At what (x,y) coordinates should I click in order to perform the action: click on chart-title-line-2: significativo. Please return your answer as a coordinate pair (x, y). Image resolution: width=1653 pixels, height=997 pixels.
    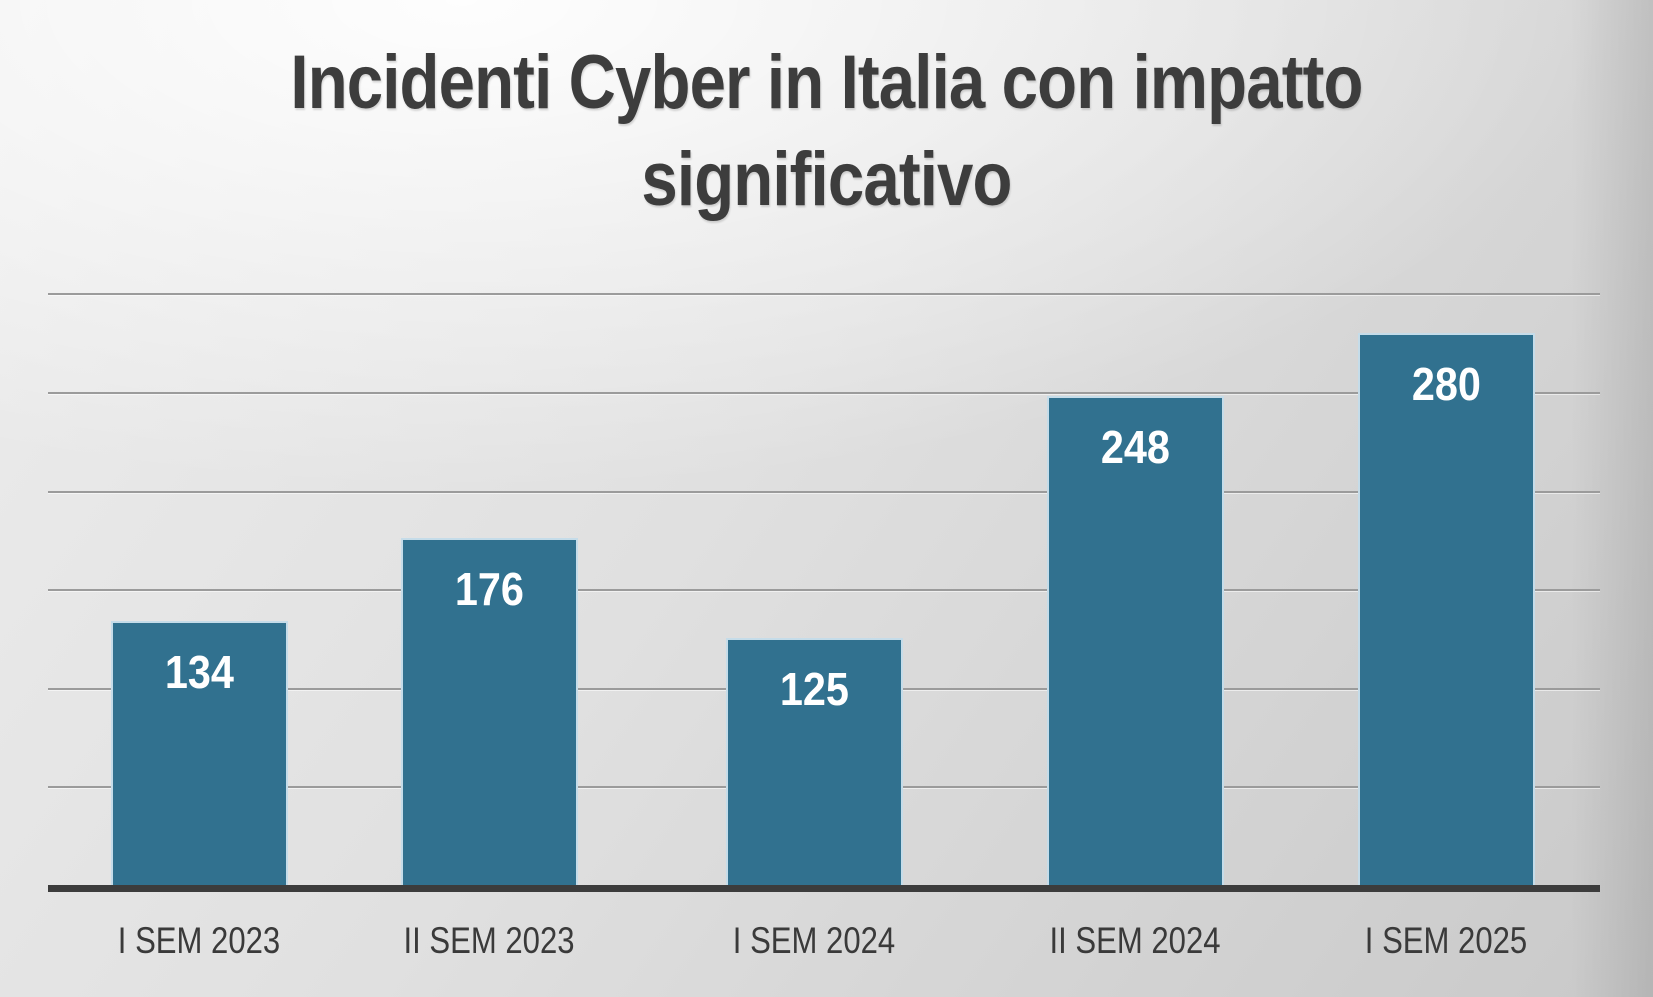
    Looking at the image, I should click on (826, 179).